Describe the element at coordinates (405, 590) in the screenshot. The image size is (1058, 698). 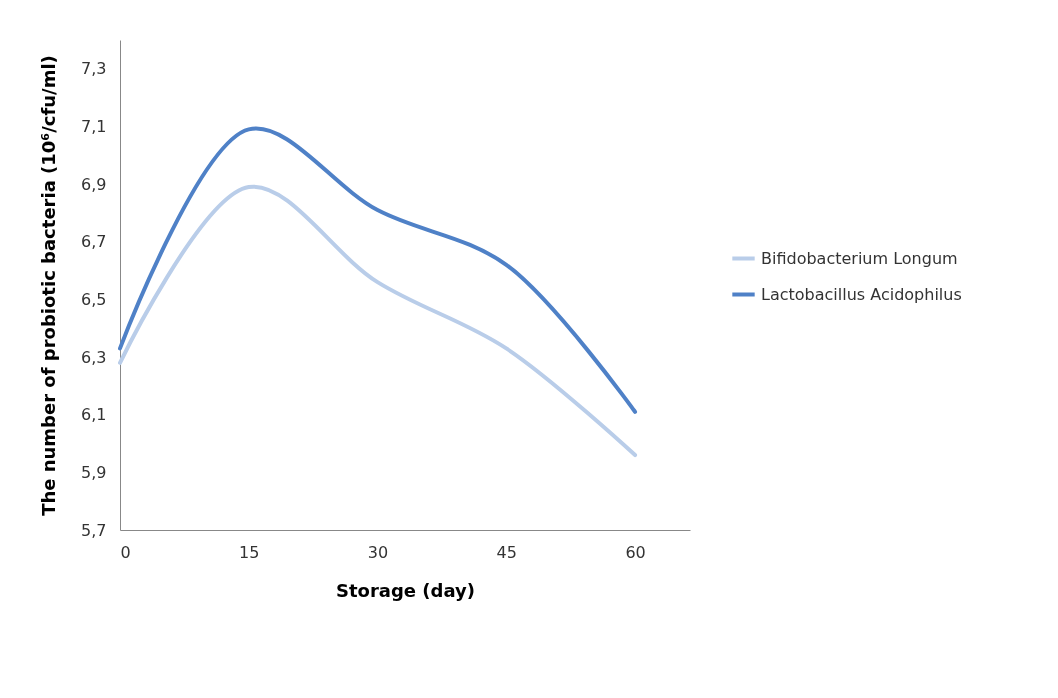
I see `x-axis-title: Storage (day)` at that location.